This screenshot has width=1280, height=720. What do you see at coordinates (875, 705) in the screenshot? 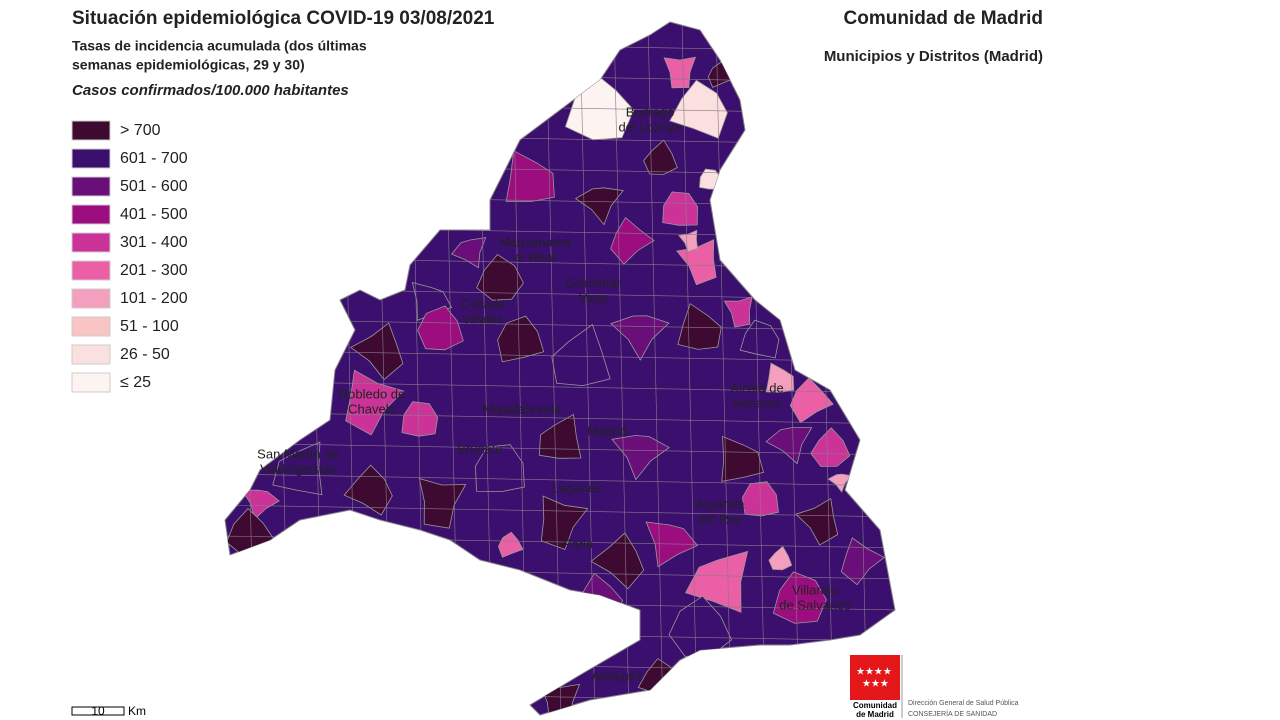
I see `logo-name: Comunidad` at bounding box center [875, 705].